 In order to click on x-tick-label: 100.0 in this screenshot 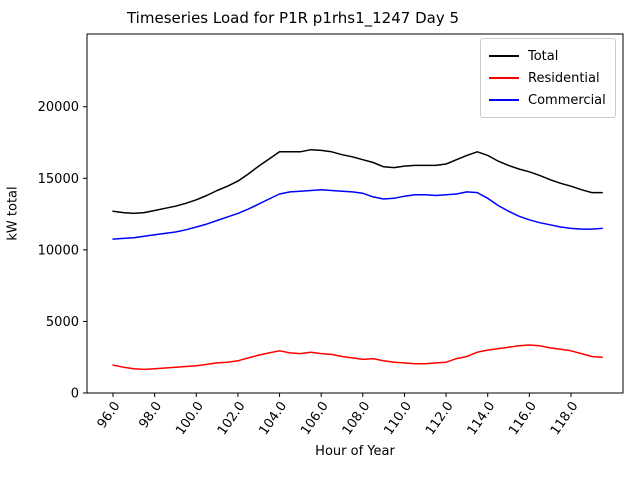, I will do `click(190, 418)`.